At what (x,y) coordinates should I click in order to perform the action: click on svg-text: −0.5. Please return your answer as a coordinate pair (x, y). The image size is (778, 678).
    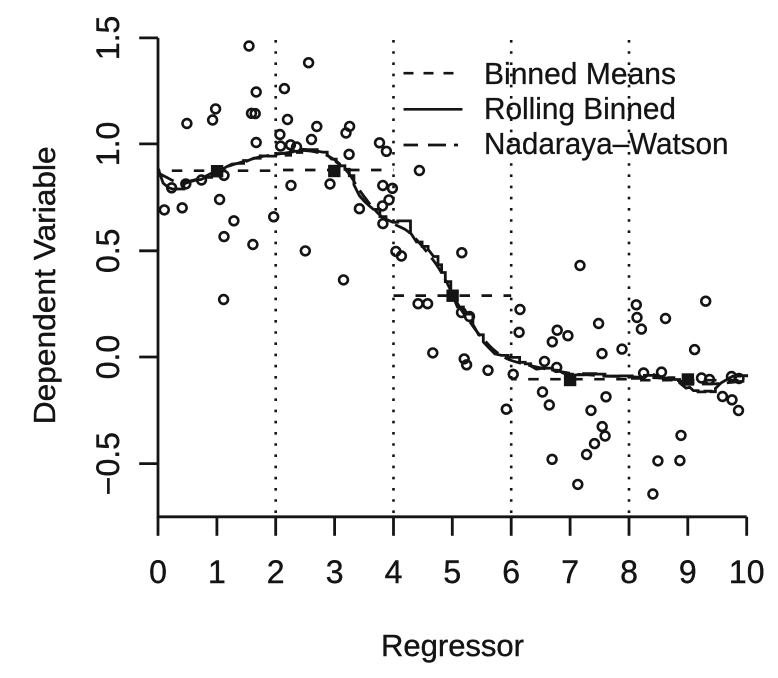
    Looking at the image, I should click on (108, 463).